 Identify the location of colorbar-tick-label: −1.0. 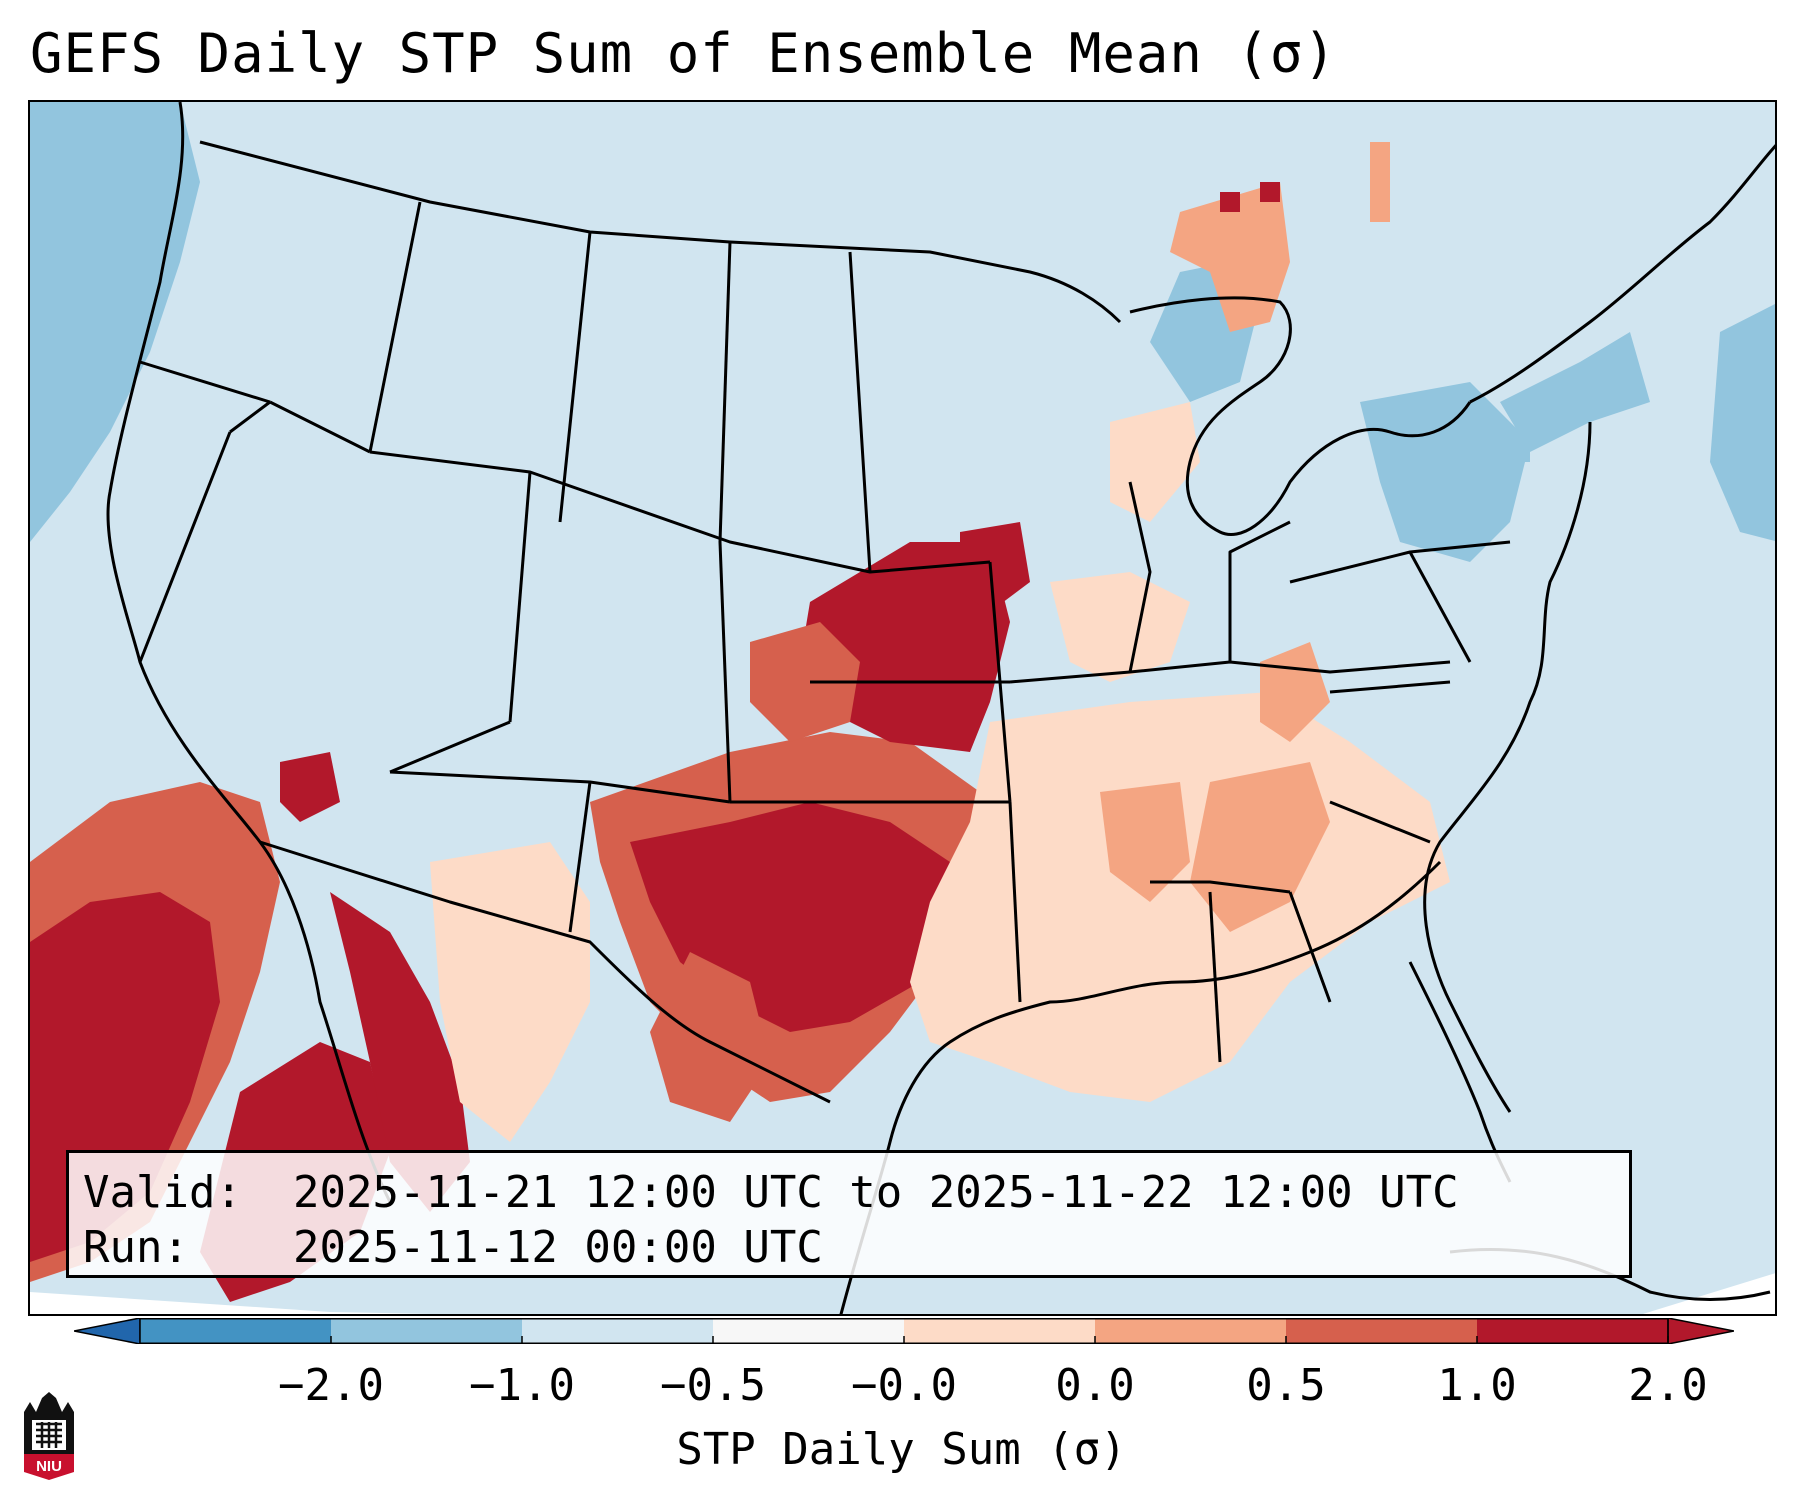
(522, 1385).